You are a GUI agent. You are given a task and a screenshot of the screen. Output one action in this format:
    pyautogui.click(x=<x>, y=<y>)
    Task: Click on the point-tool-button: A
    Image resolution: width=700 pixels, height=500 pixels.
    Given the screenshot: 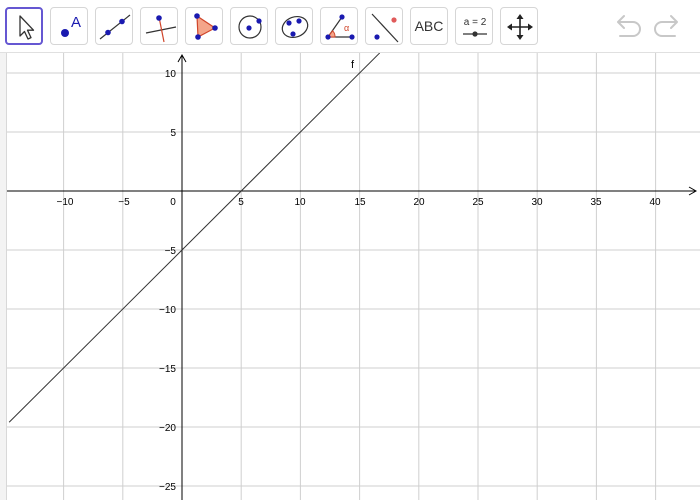 What is the action you would take?
    pyautogui.click(x=69, y=26)
    